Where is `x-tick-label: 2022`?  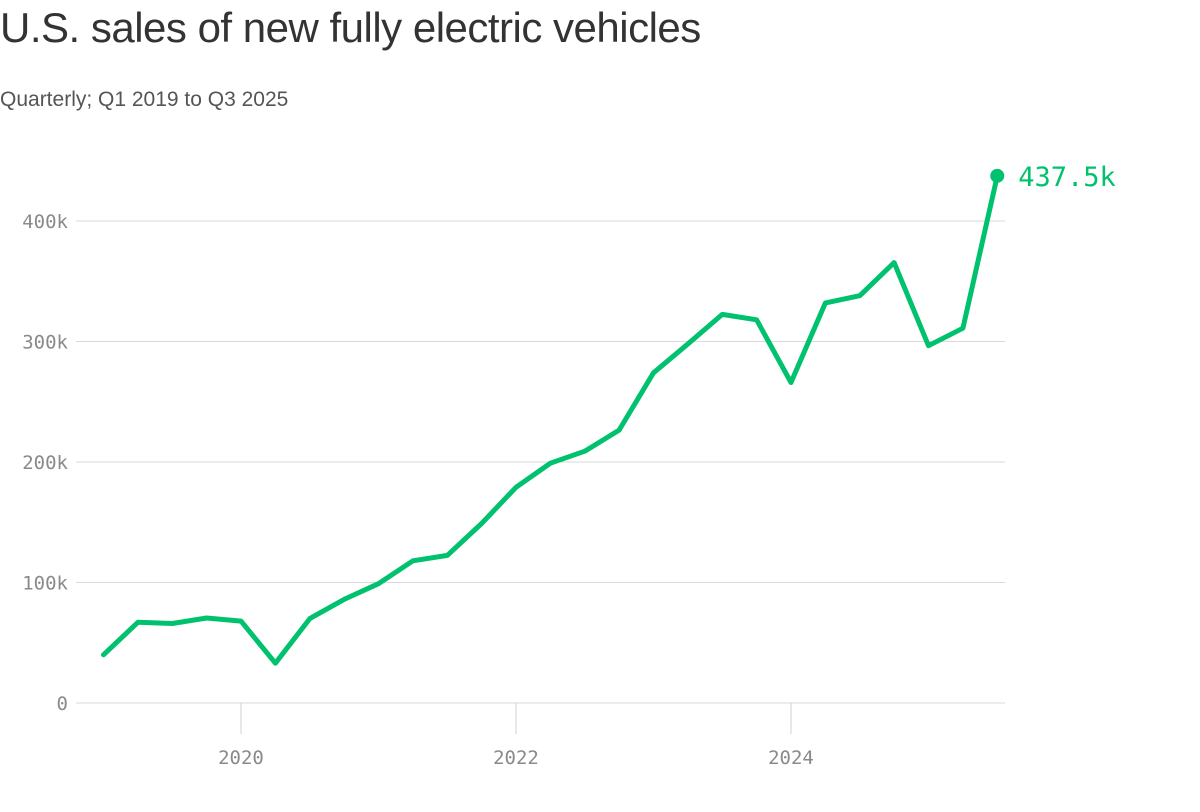
x-tick-label: 2022 is located at coordinates (516, 758).